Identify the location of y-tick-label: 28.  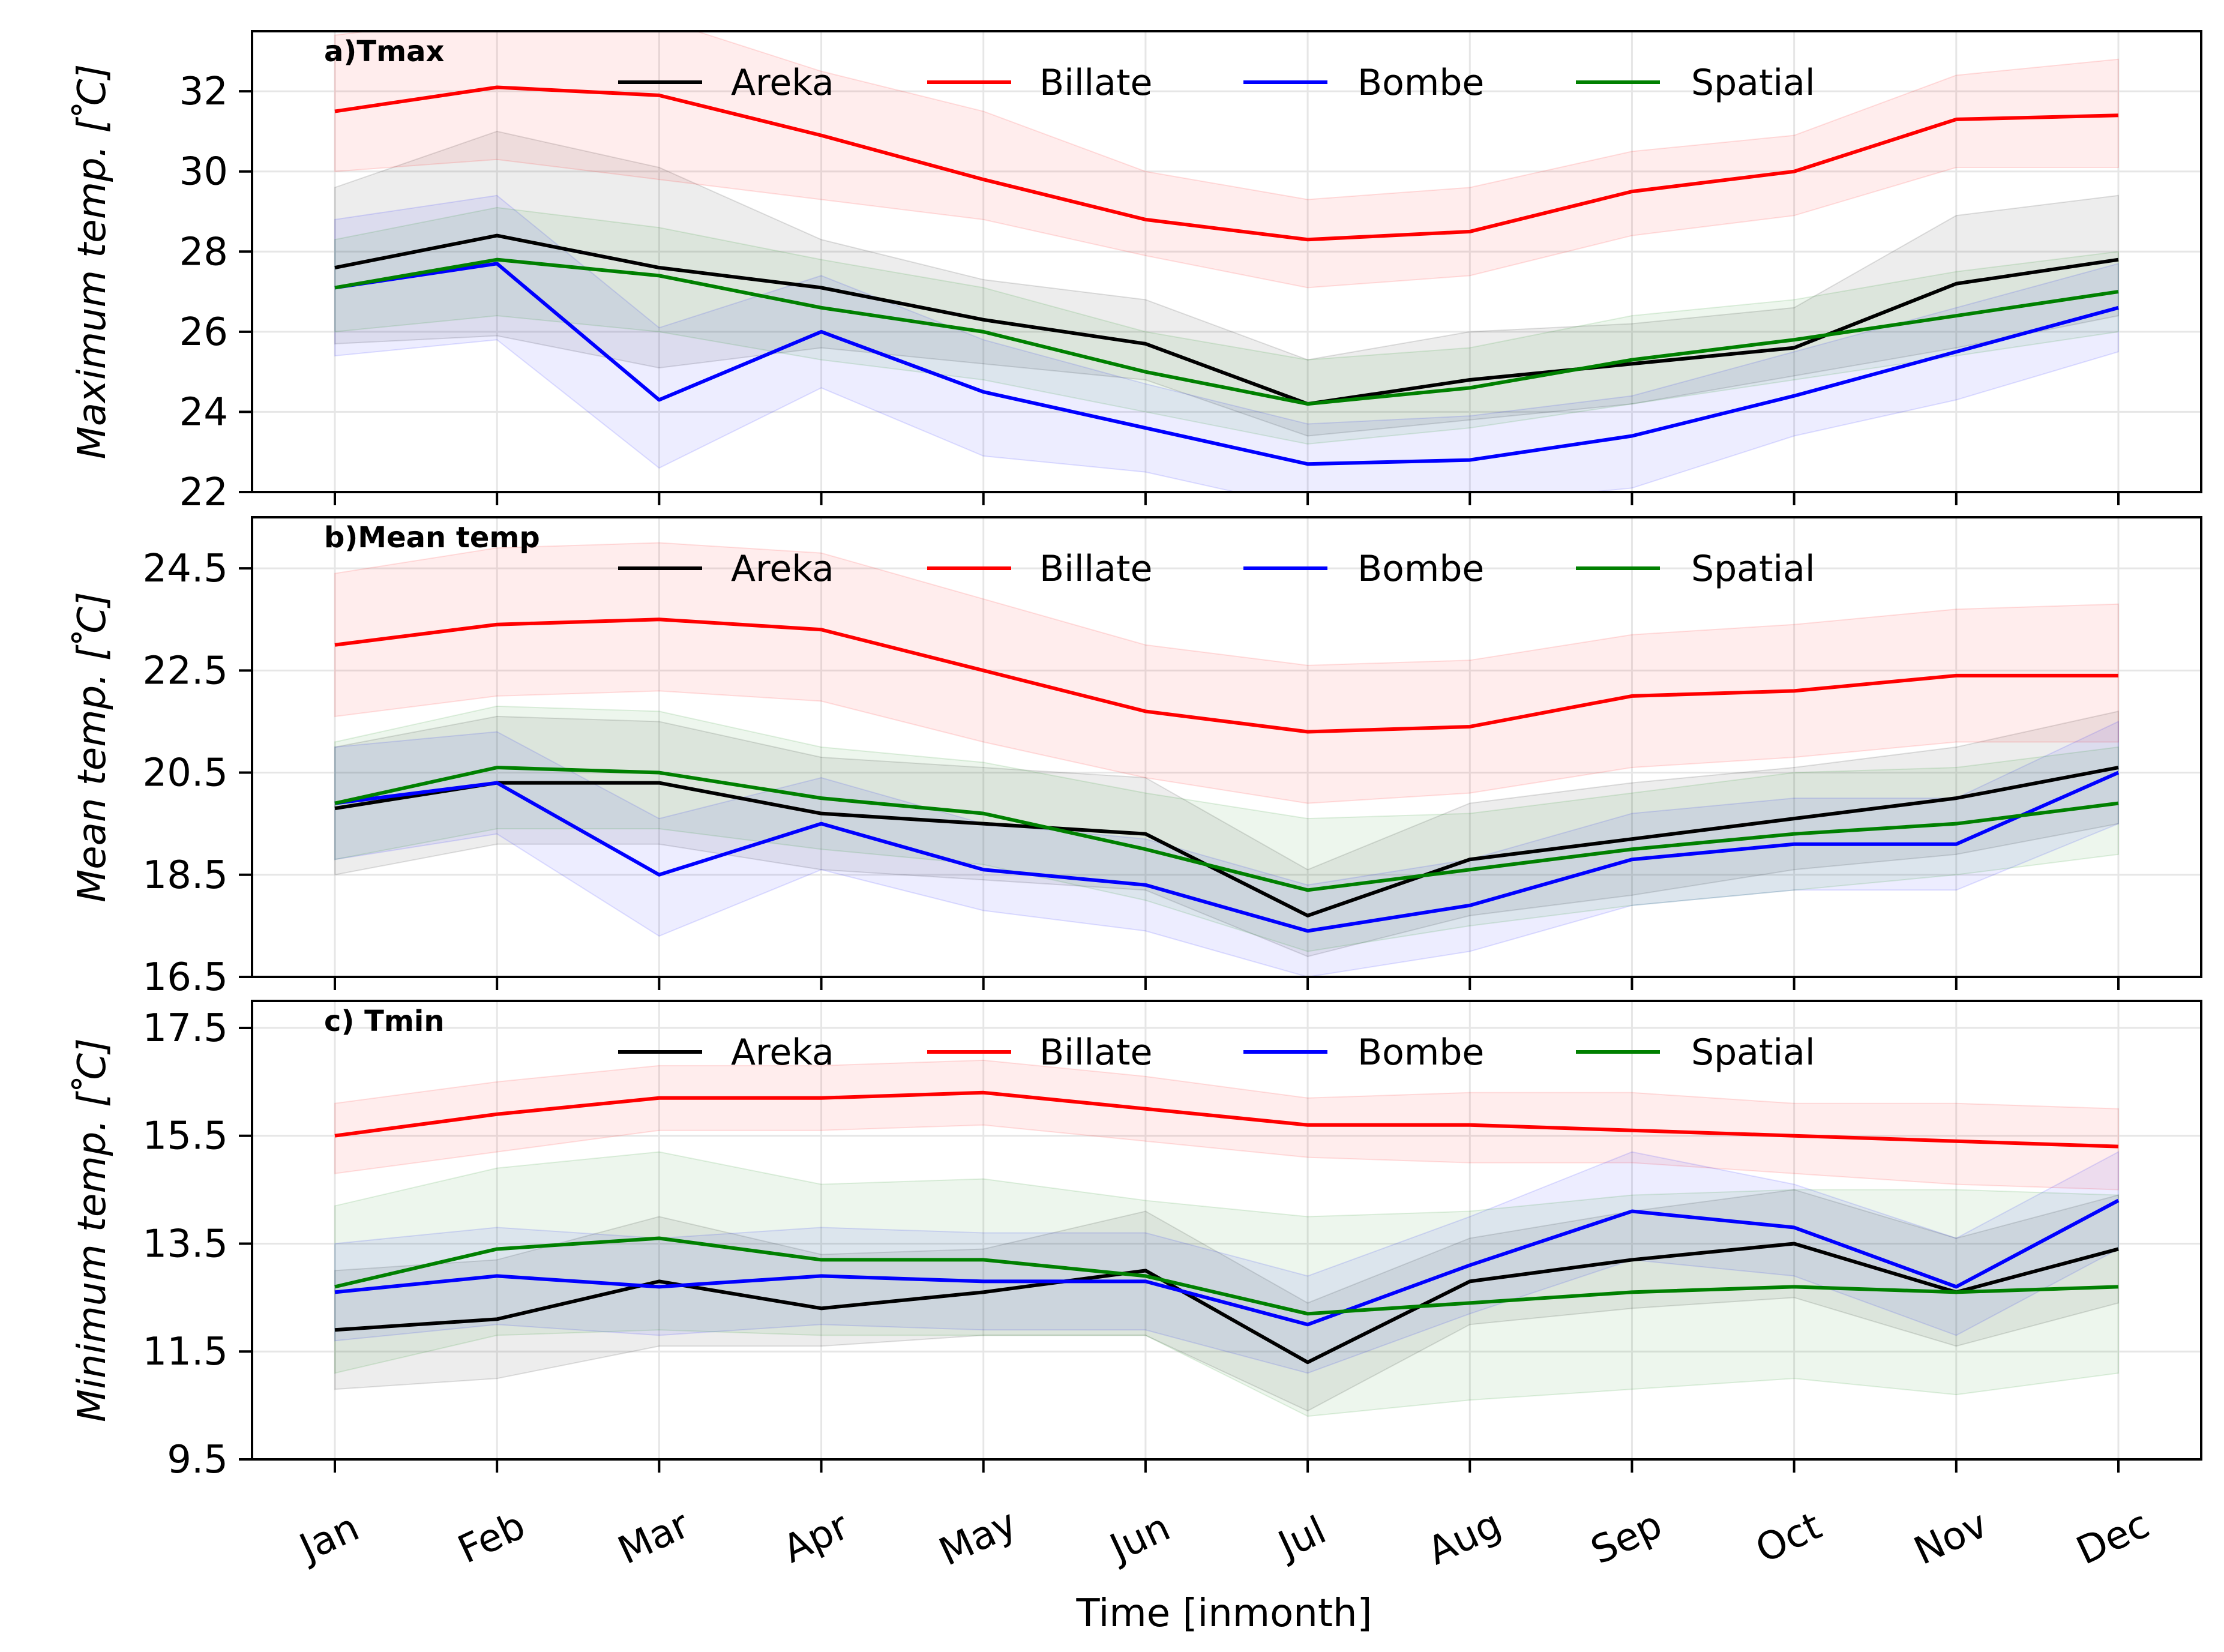
(203, 252).